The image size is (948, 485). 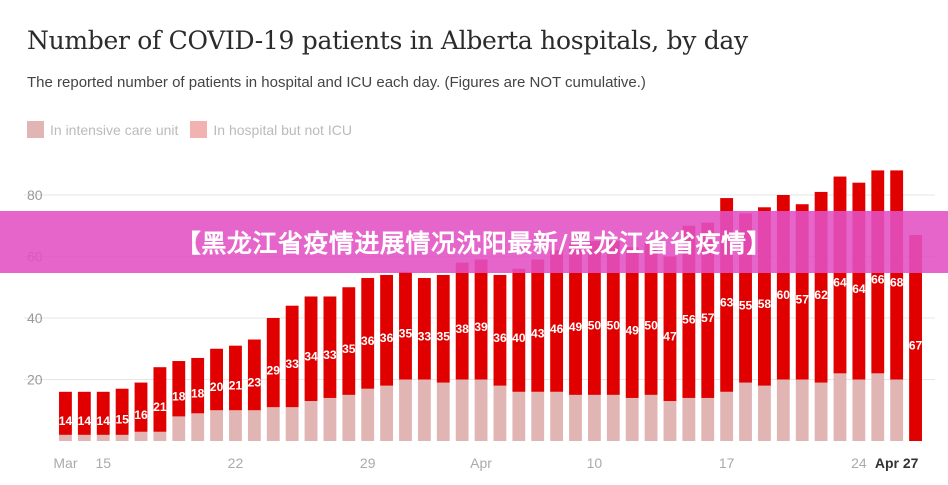 What do you see at coordinates (916, 346) in the screenshot?
I see `bar-value-label: 67` at bounding box center [916, 346].